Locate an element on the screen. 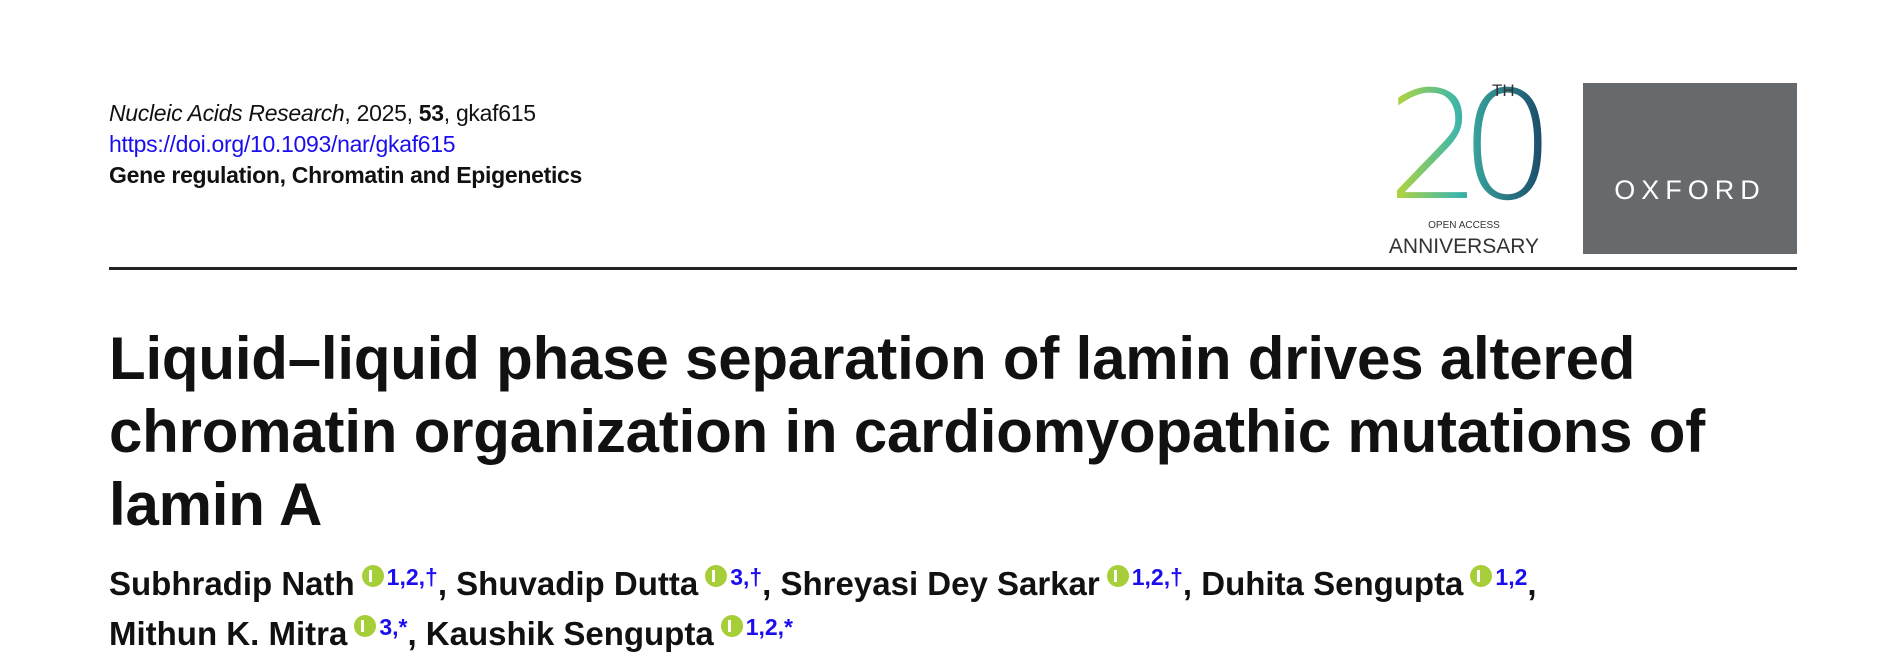 The image size is (1885, 668). doi-link: https://doi.org/10.1093/nar/gkaf615 is located at coordinates (282, 144).